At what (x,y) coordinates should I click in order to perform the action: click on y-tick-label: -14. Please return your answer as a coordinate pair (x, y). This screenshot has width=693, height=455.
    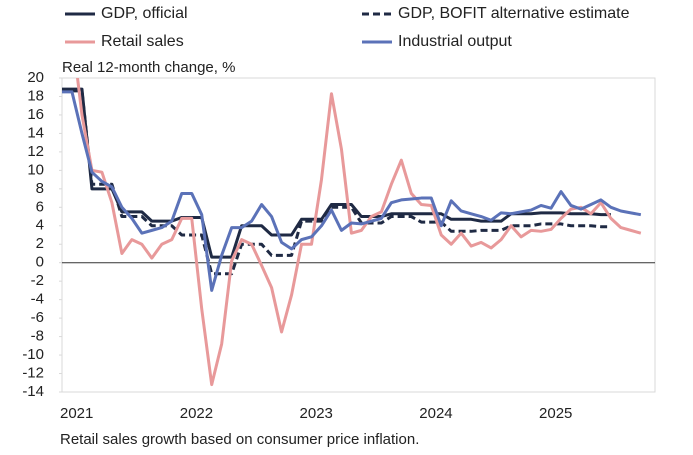
    Looking at the image, I should click on (33, 391).